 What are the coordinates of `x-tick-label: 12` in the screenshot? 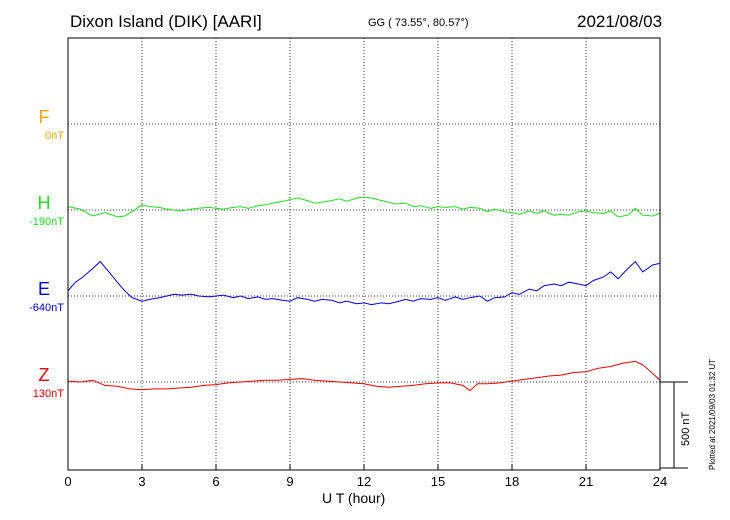 It's located at (364, 481).